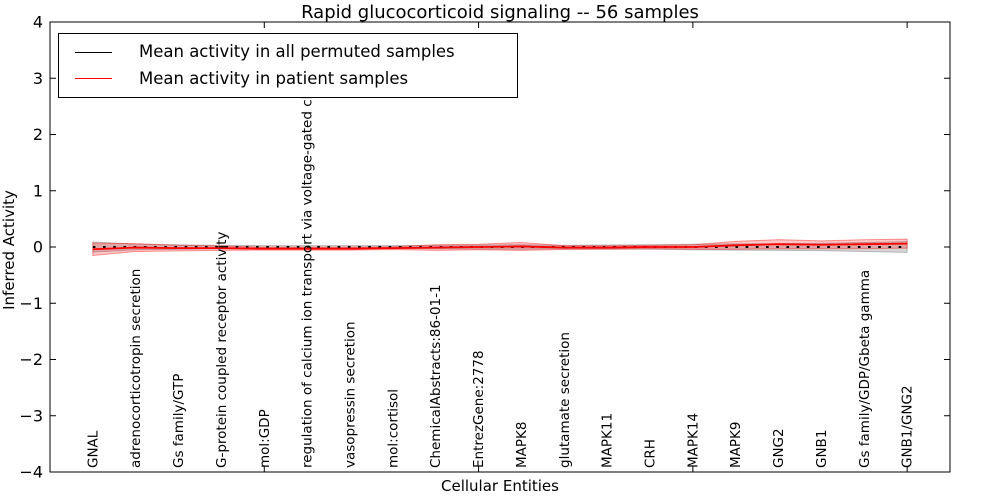 The image size is (1000, 500). Describe the element at coordinates (565, 400) in the screenshot. I see `x-entity-label: glutamate secretion` at that location.